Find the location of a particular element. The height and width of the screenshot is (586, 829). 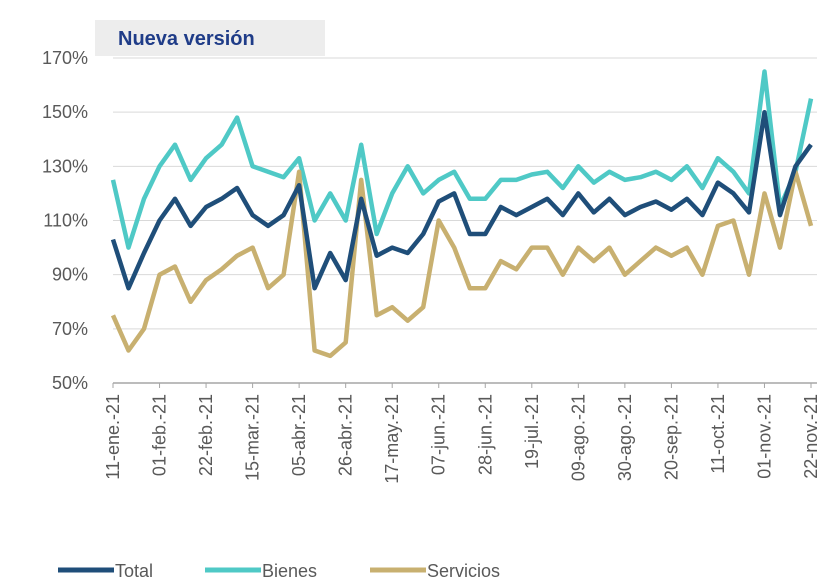

x-tick-label: 01-feb.-21 is located at coordinates (160, 435).